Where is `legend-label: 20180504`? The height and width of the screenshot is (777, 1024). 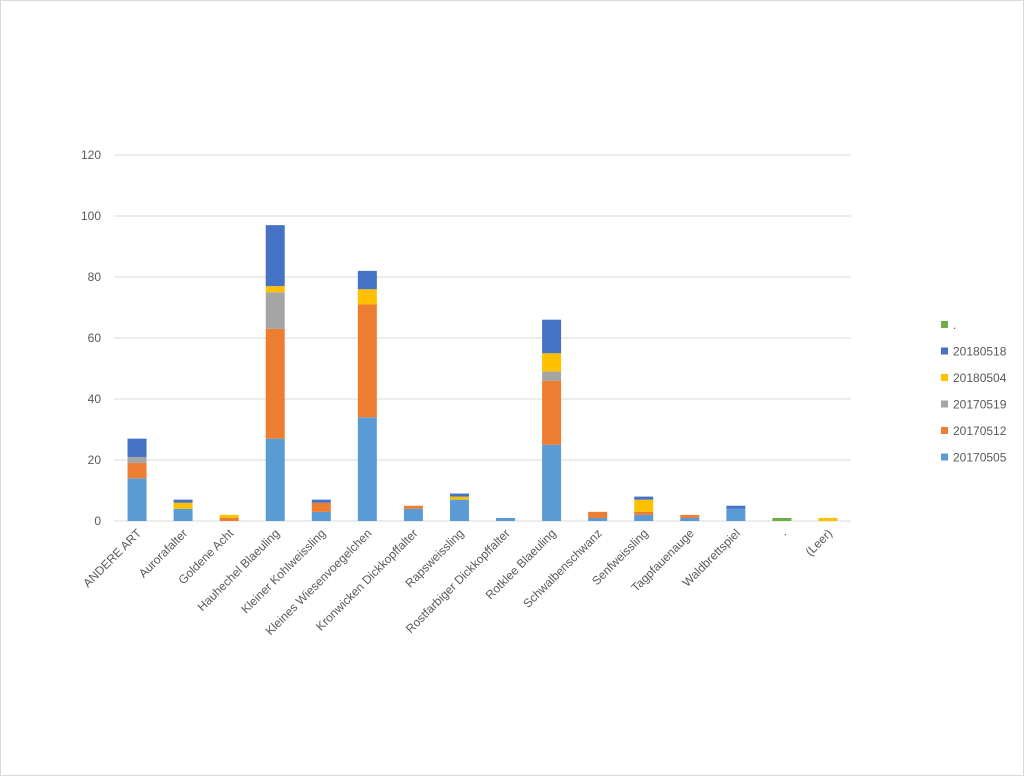
legend-label: 20180504 is located at coordinates (980, 378).